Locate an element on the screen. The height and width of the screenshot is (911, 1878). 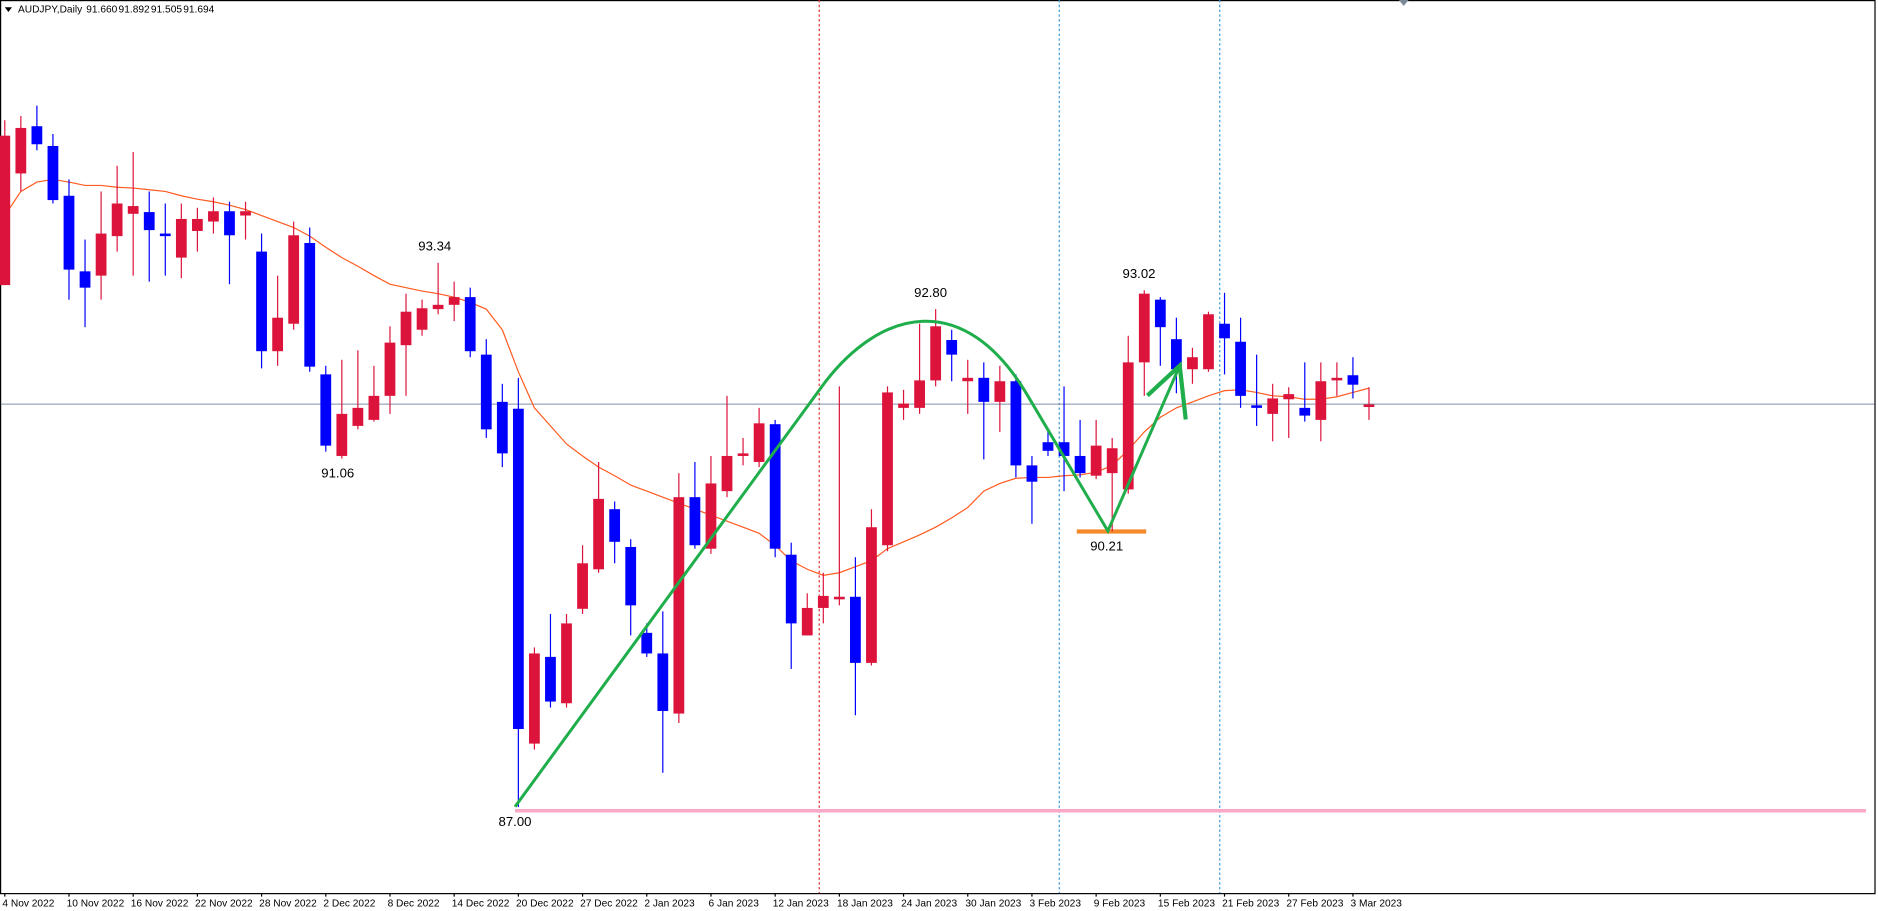
x-tick-label: 2 Dec 2022 is located at coordinates (349, 903).